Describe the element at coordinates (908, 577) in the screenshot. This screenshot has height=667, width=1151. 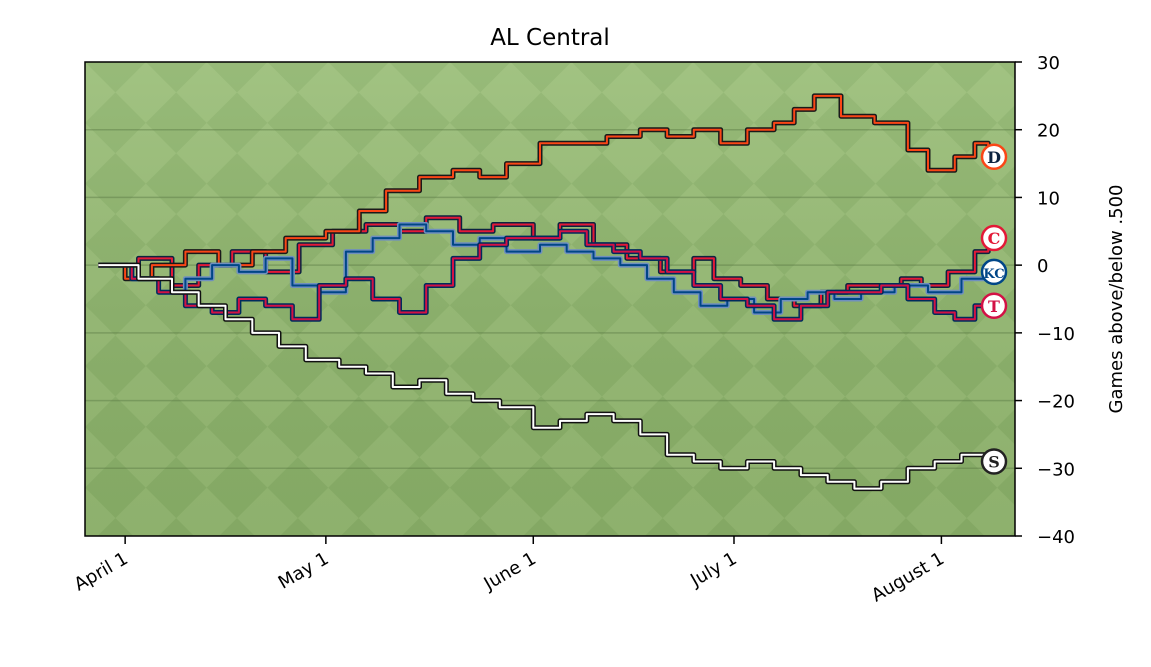
I see `x-tick-label: August 1` at that location.